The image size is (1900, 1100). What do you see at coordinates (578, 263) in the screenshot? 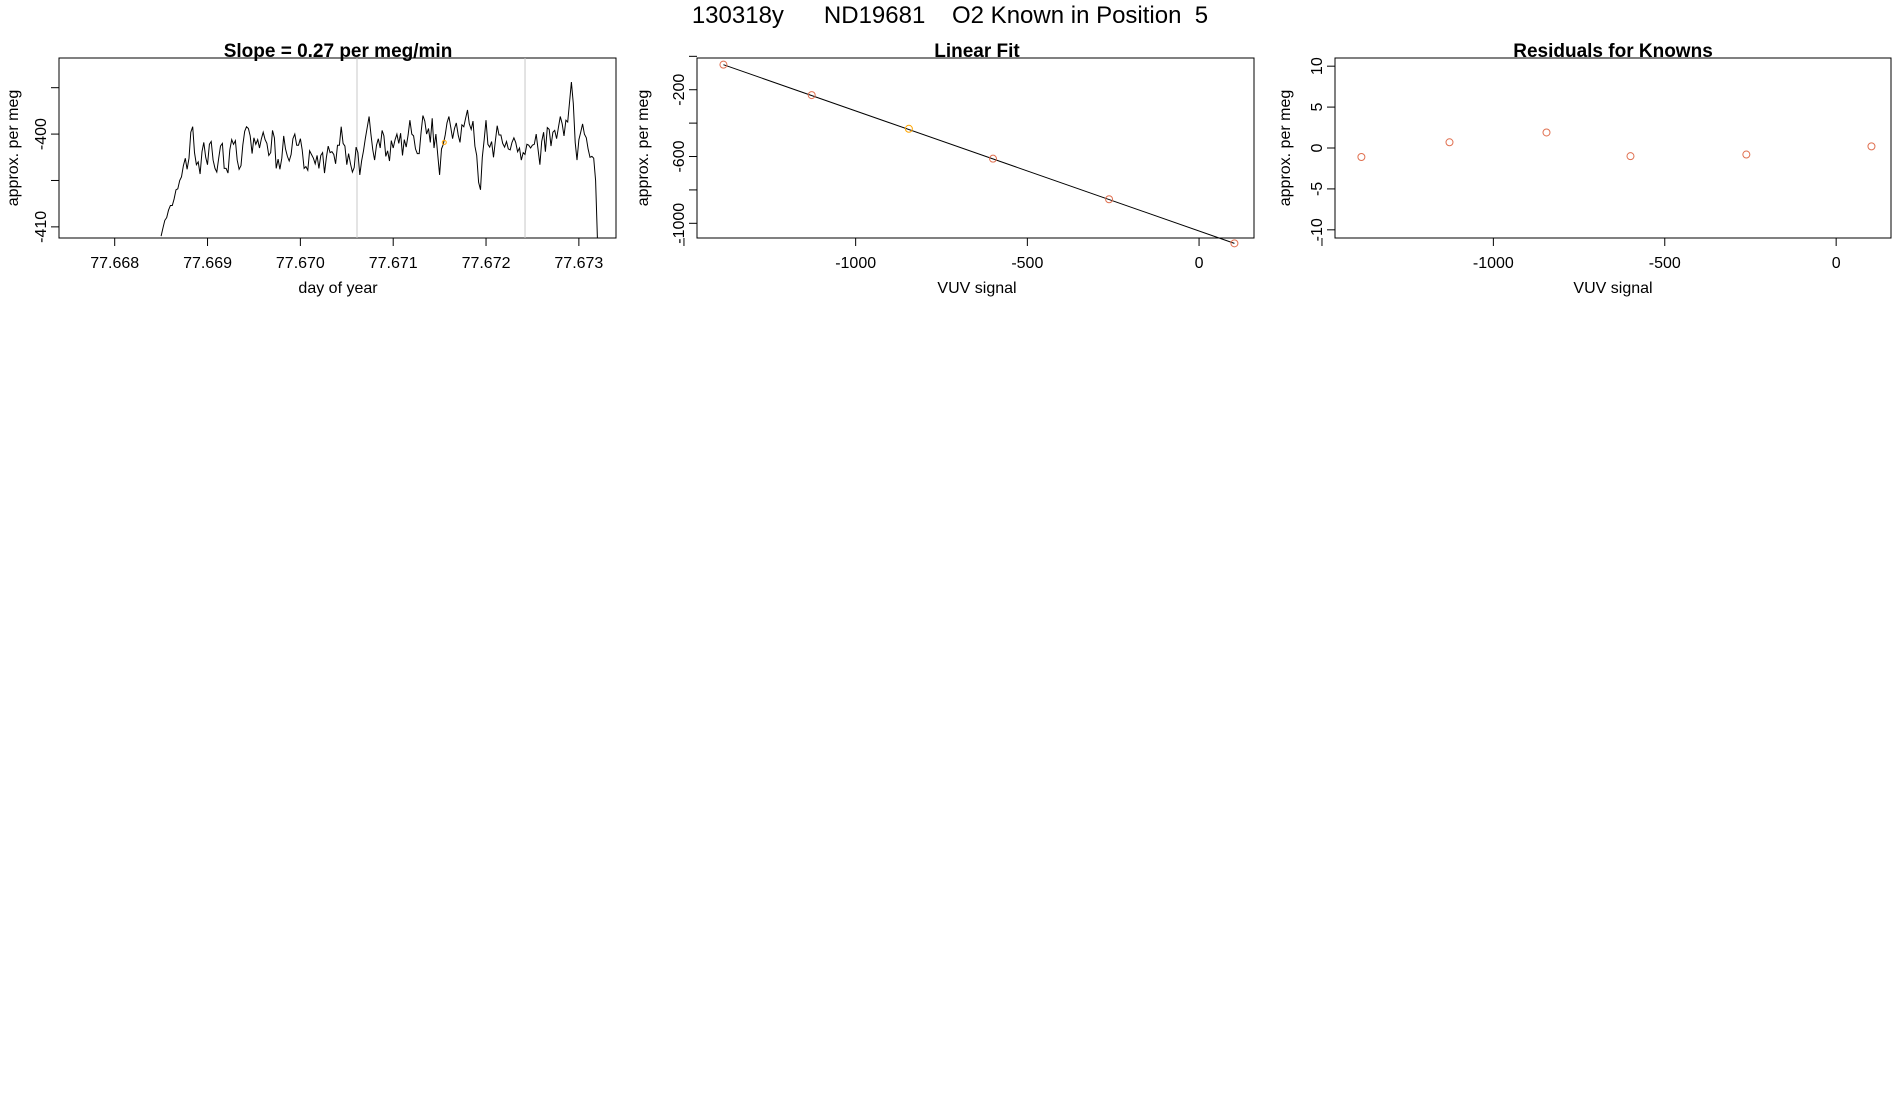
I see `x-tick-label: 77.673` at bounding box center [578, 263].